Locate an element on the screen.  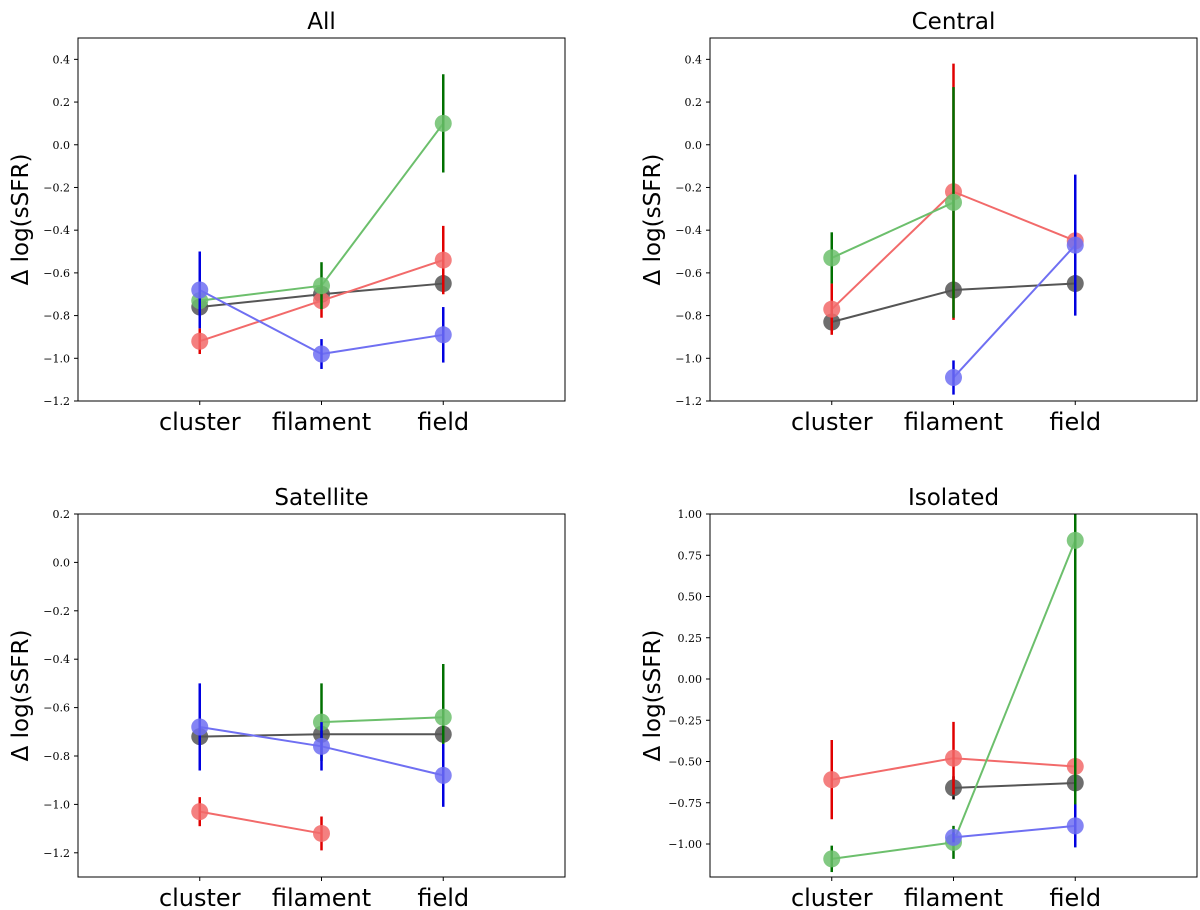
y-tick-label: 0.75 is located at coordinates (690, 555).